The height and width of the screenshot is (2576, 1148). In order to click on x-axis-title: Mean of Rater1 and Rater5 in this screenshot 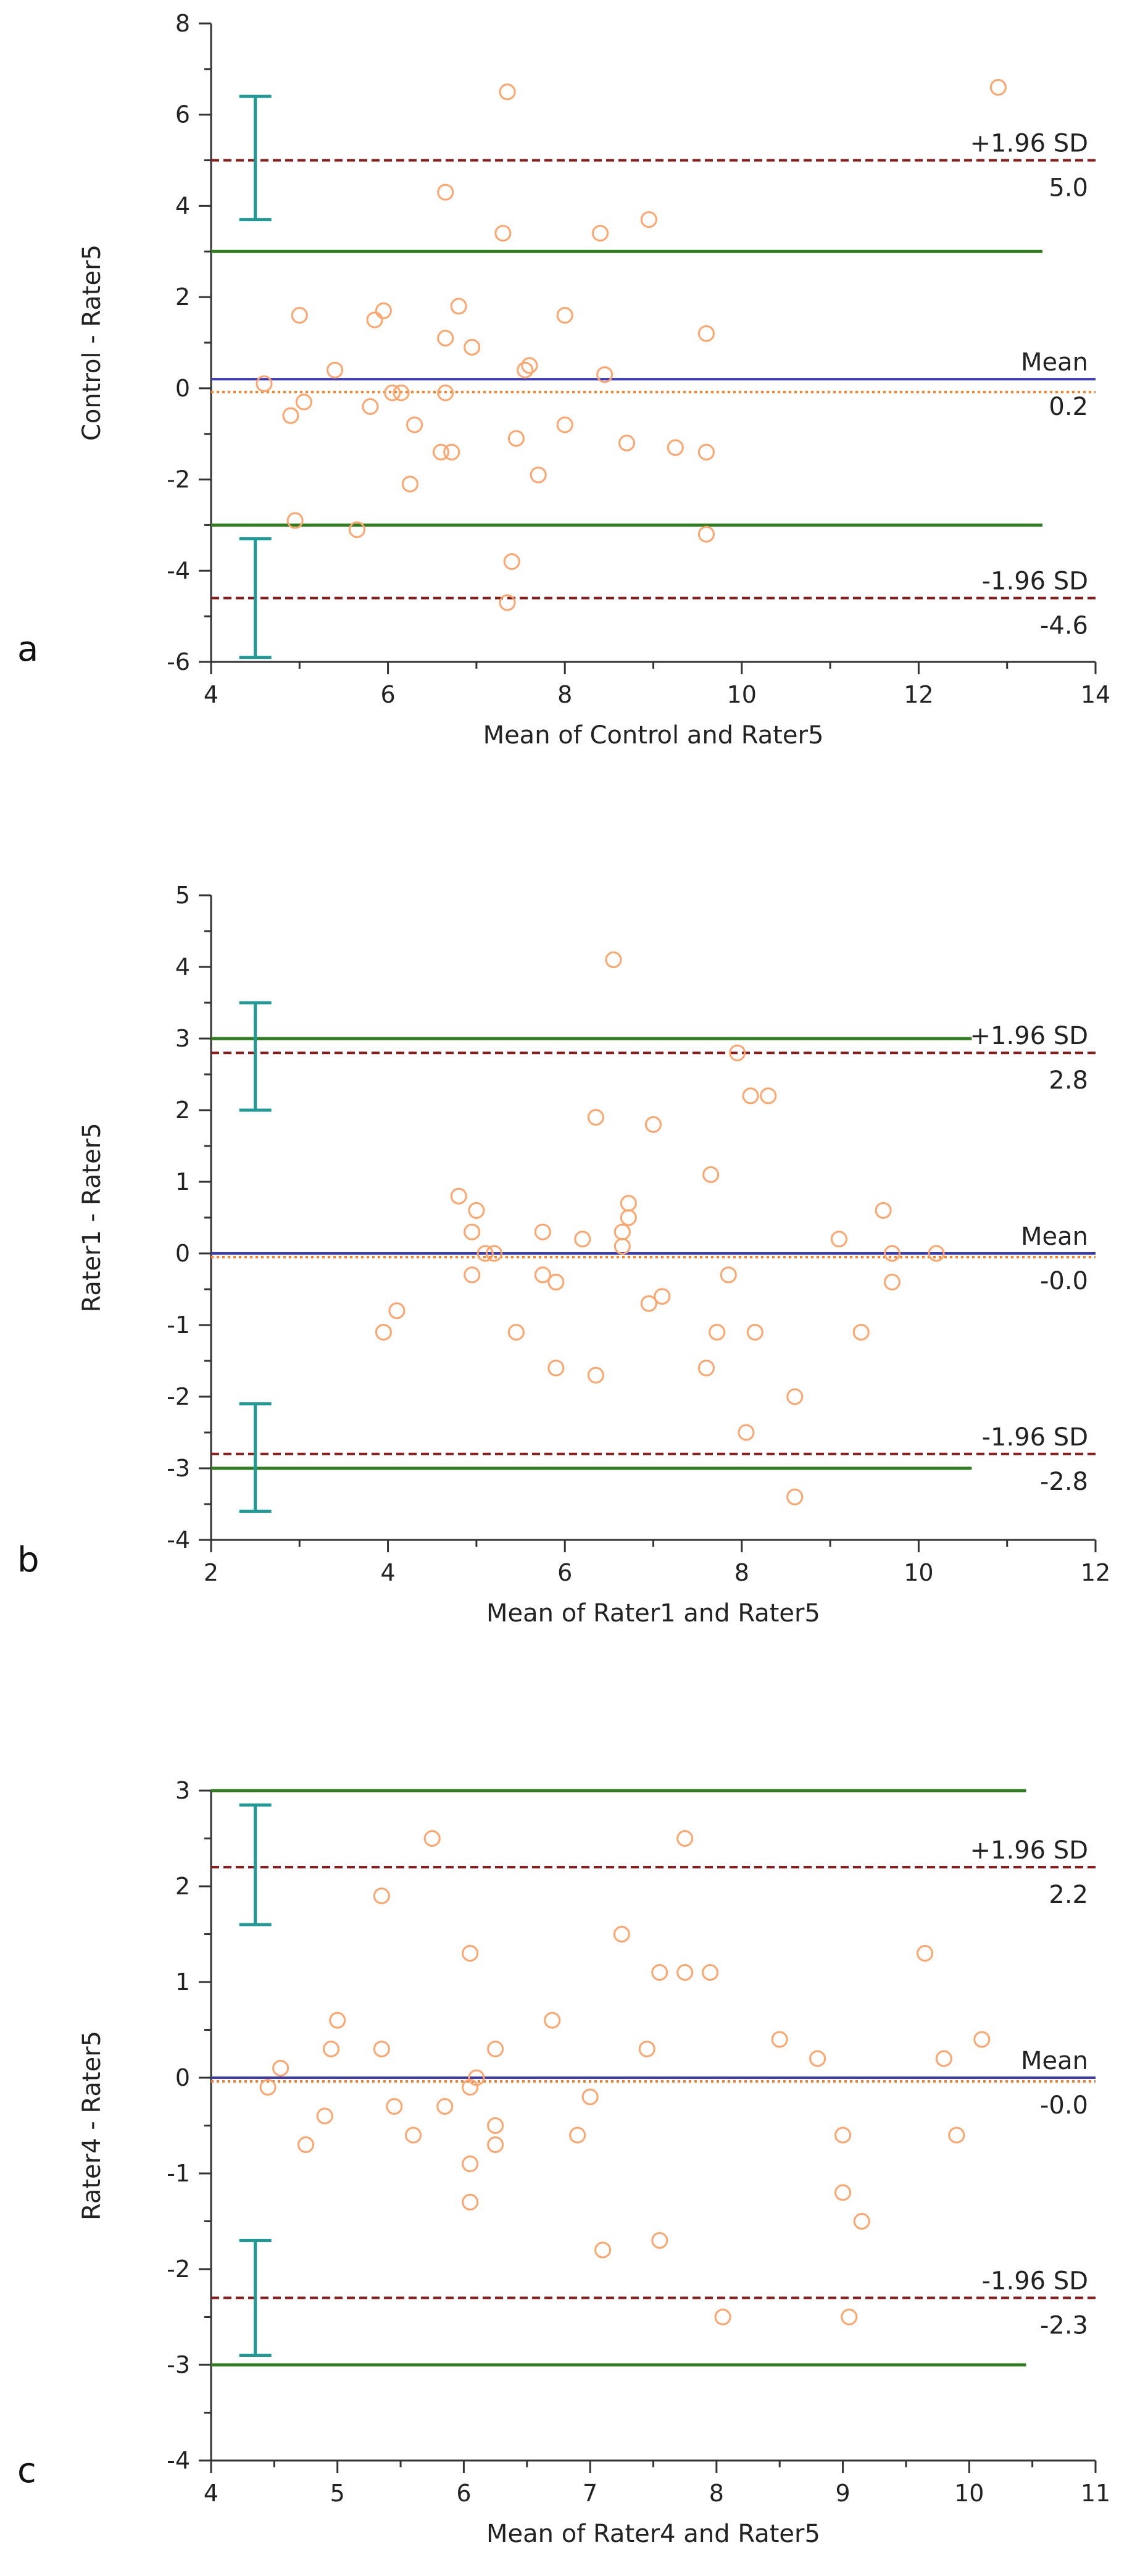, I will do `click(653, 1613)`.